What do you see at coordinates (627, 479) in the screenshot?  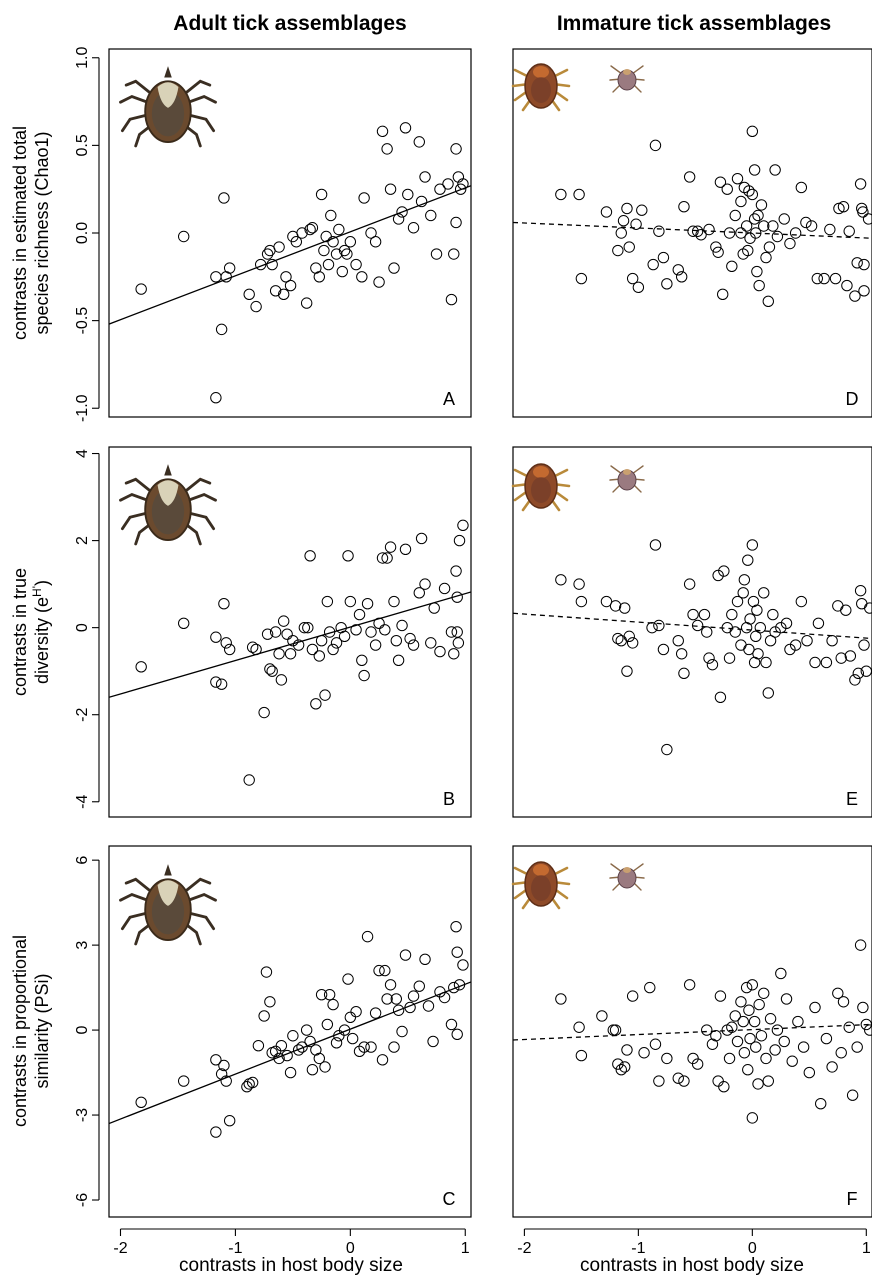 I see `larva-tick-image-e` at bounding box center [627, 479].